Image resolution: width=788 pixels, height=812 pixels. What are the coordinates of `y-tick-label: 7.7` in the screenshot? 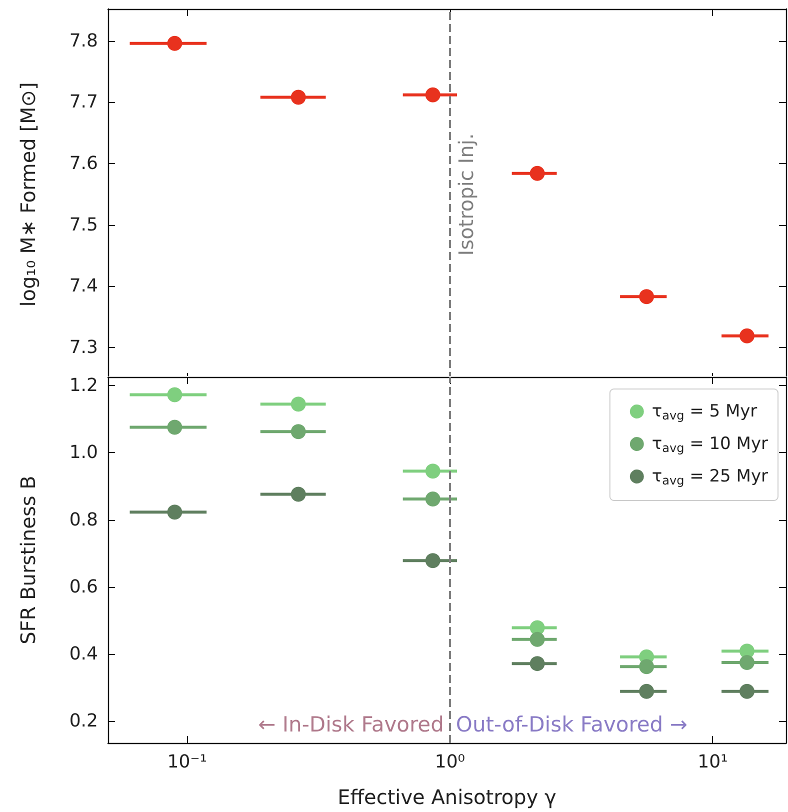 It's located at (83, 102).